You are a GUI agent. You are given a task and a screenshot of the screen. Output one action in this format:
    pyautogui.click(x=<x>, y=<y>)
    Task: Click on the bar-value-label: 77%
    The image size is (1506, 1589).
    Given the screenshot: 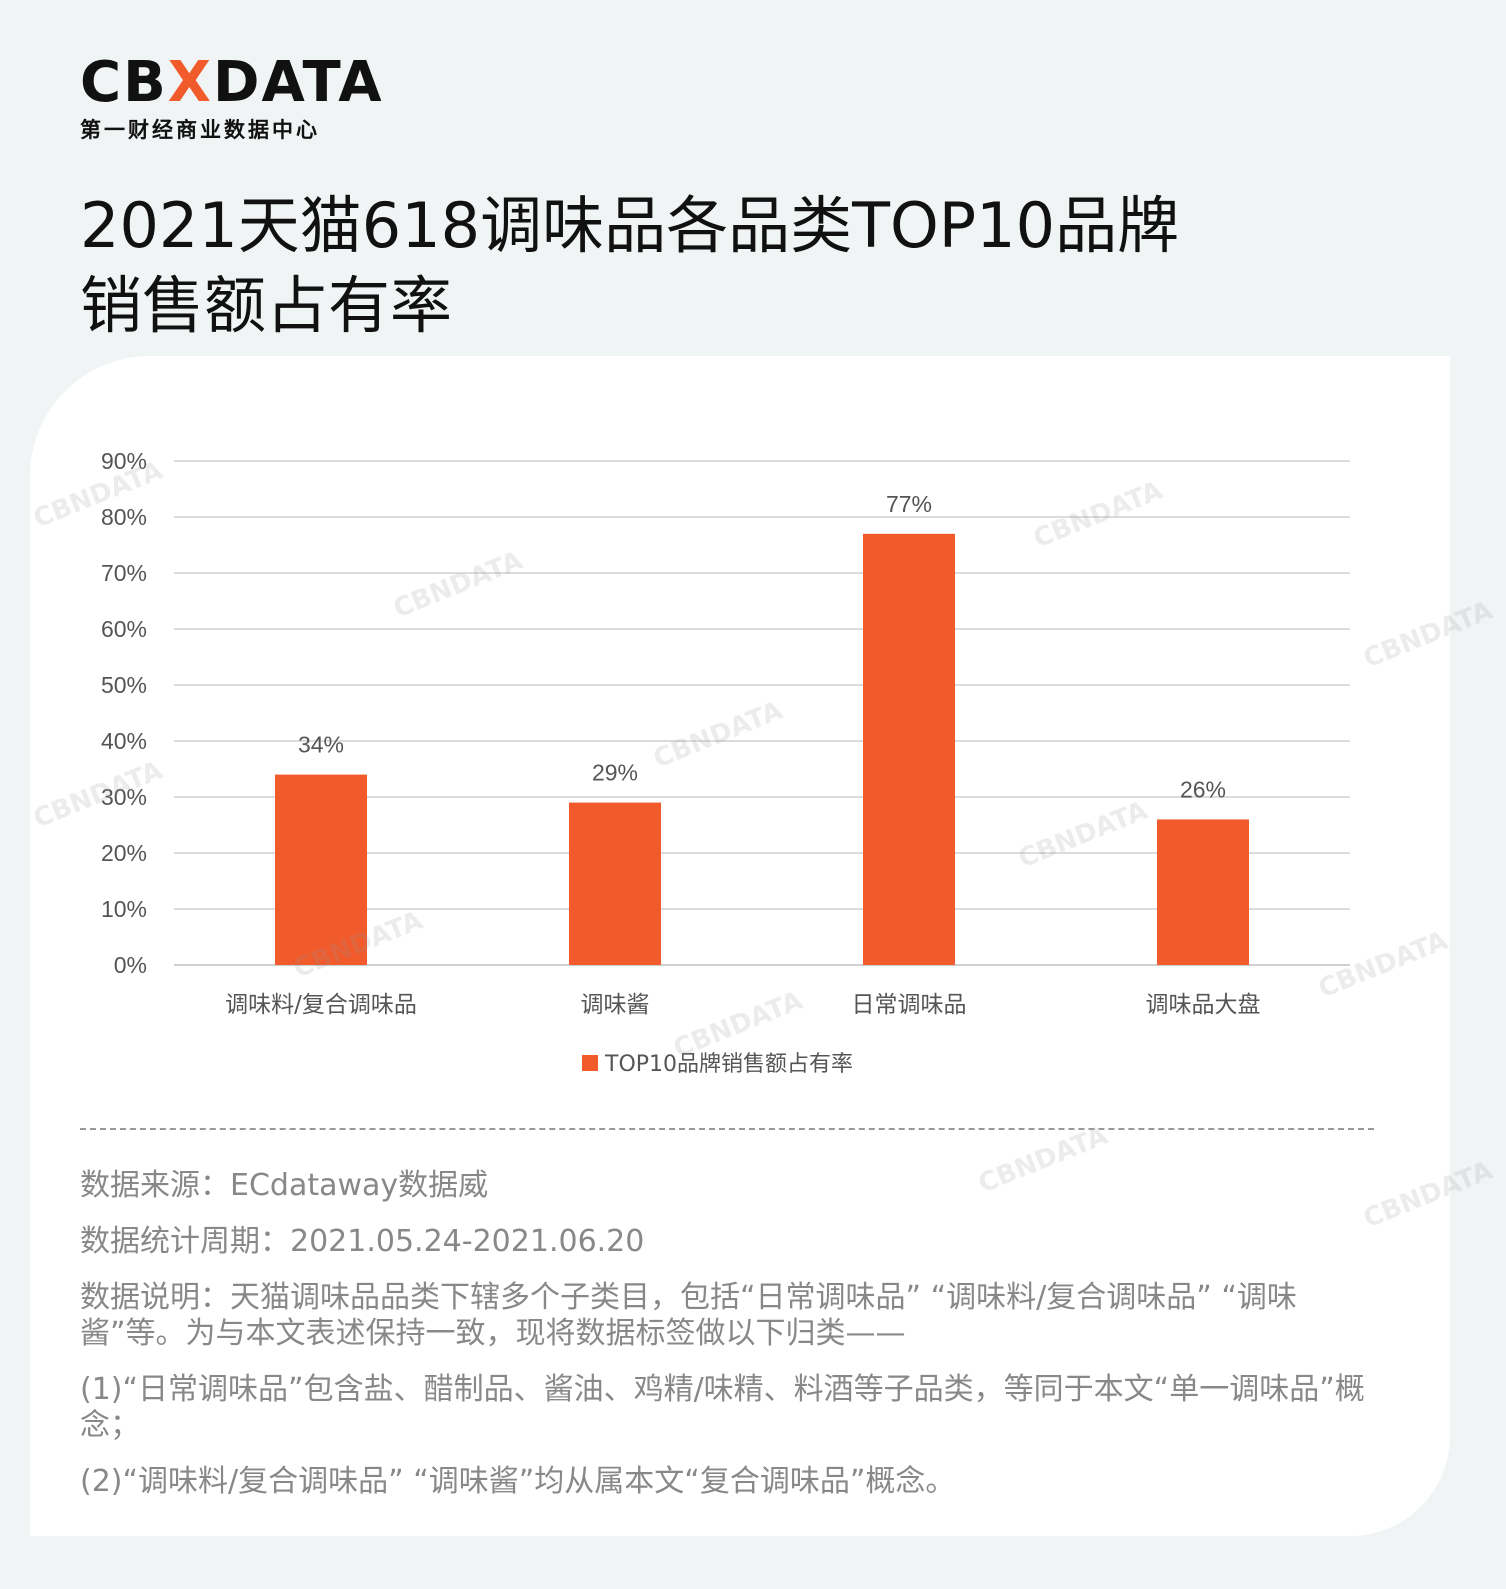 What is the action you would take?
    pyautogui.click(x=909, y=504)
    